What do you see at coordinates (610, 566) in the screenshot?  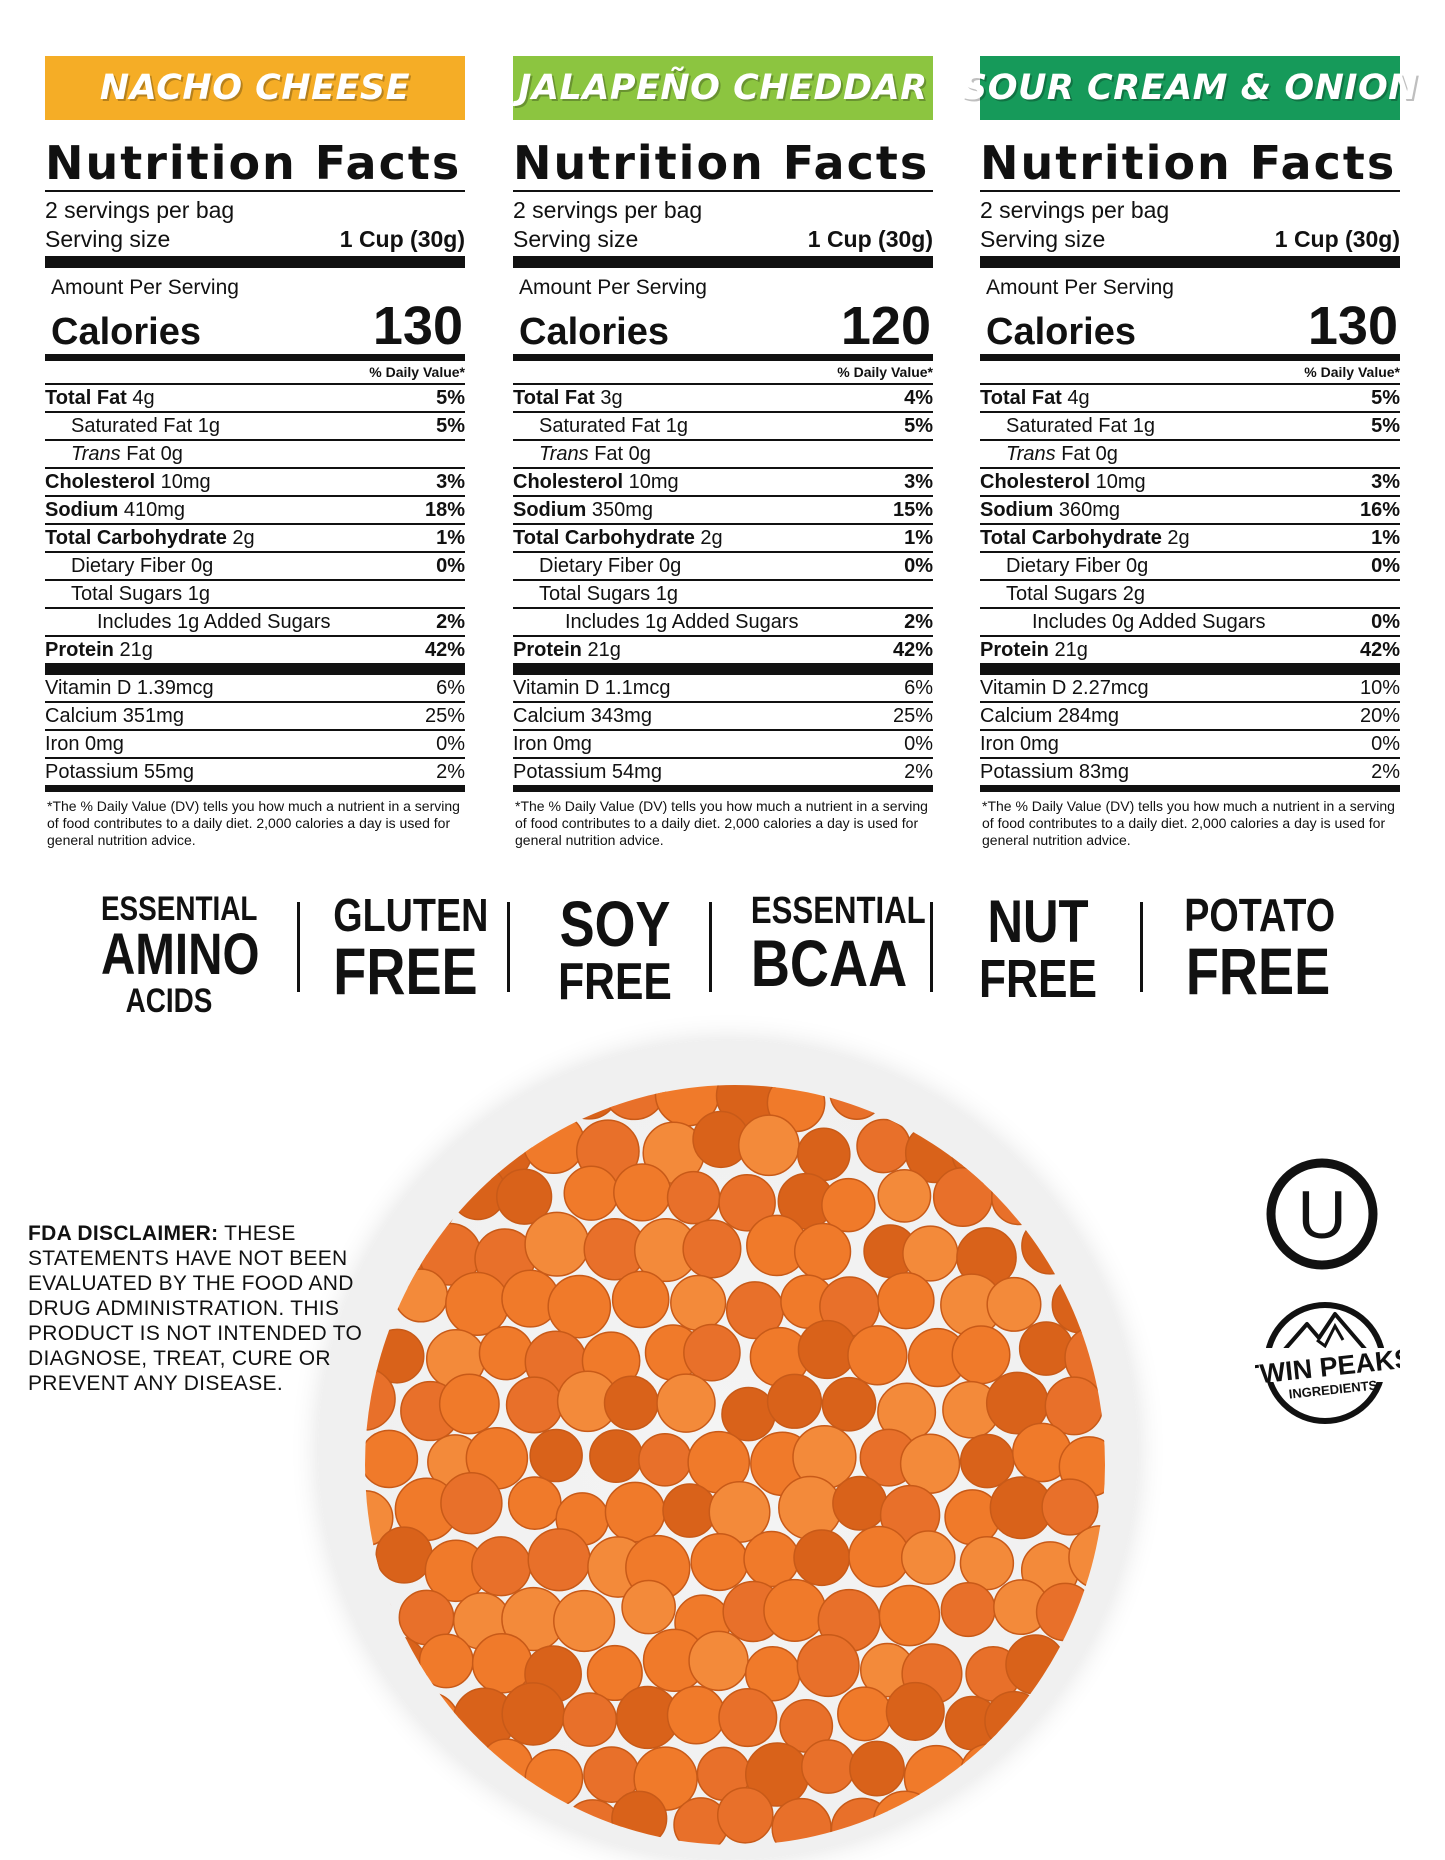 I see `nutrient-label: Dietary Fiber 0g` at bounding box center [610, 566].